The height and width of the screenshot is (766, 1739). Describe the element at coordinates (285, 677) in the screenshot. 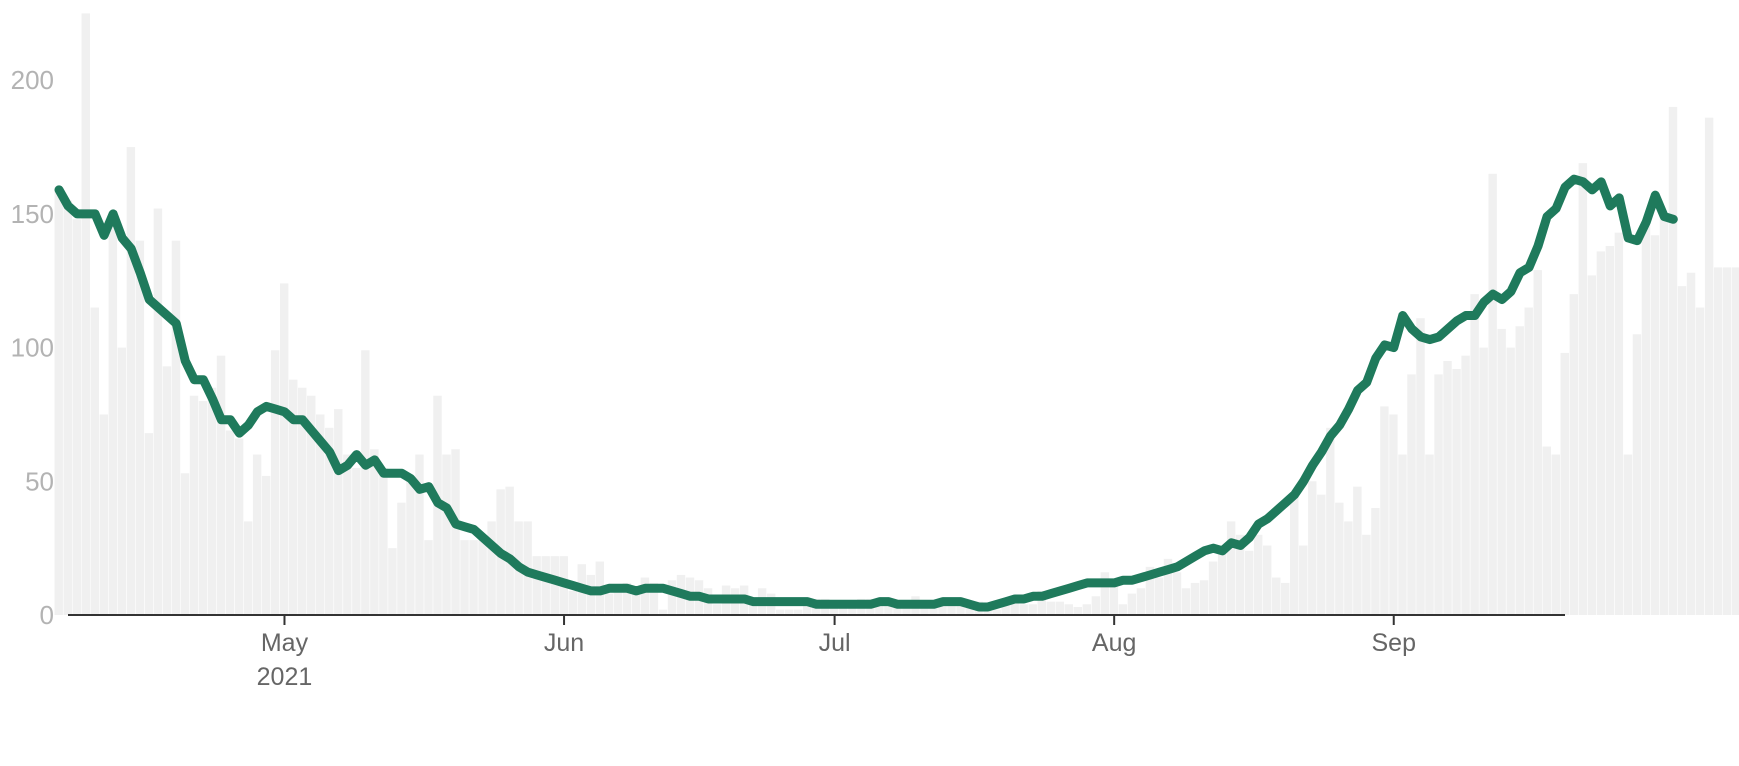

I see `x-tick-sublabel: 2021` at that location.